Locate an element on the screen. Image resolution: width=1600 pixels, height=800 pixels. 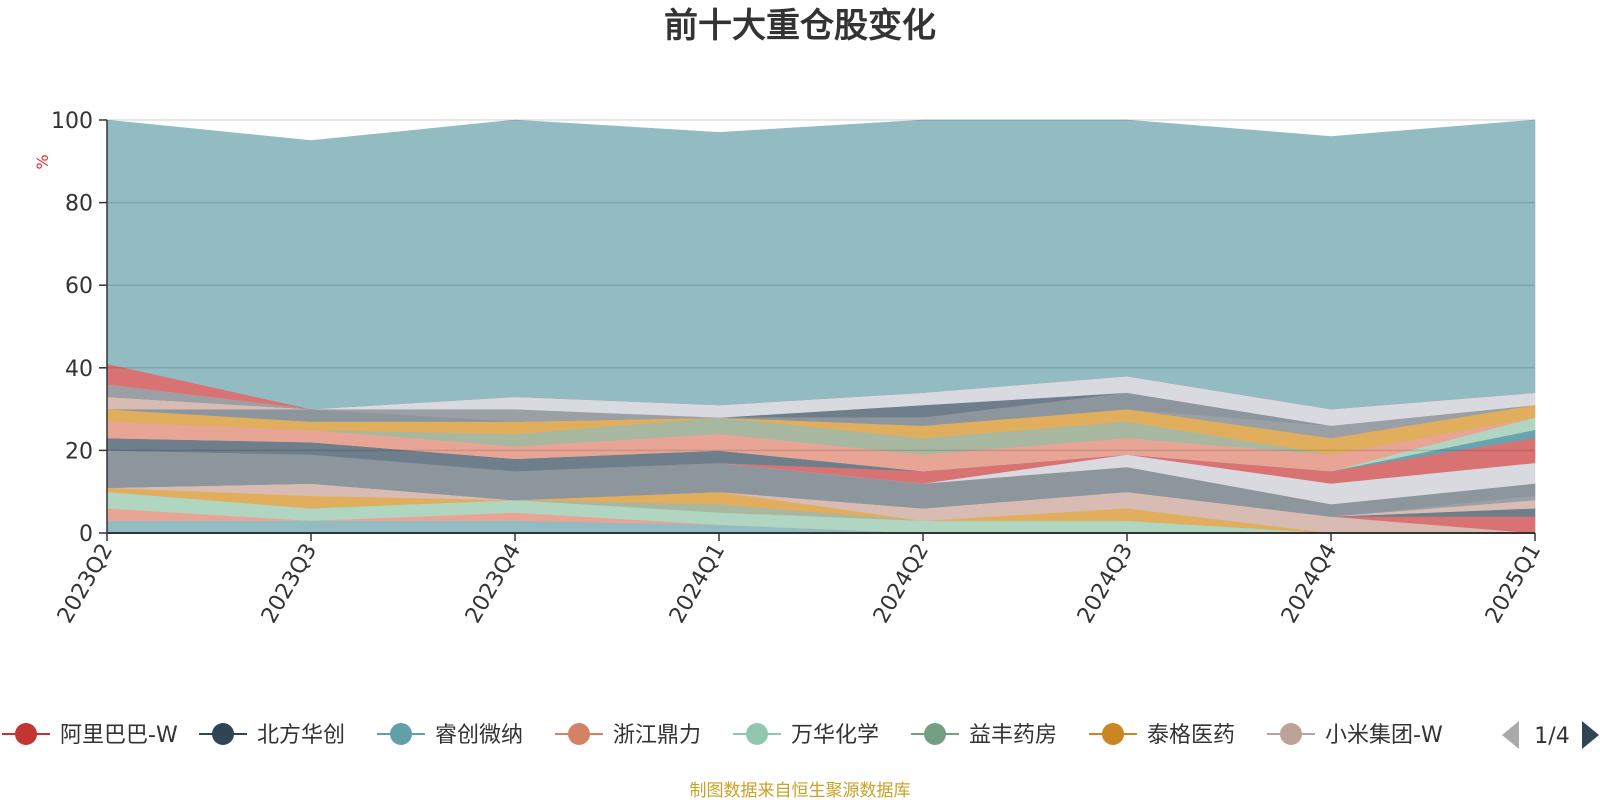
y-tick-label-2: 40 is located at coordinates (79, 369).